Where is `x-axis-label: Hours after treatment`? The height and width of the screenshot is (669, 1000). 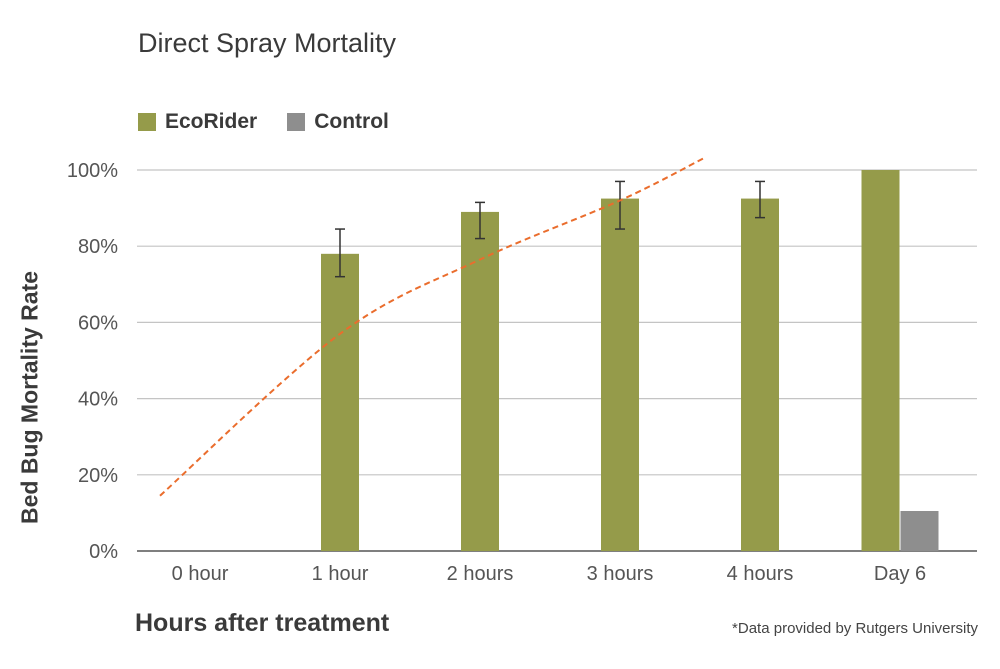
x-axis-label: Hours after treatment is located at coordinates (262, 623).